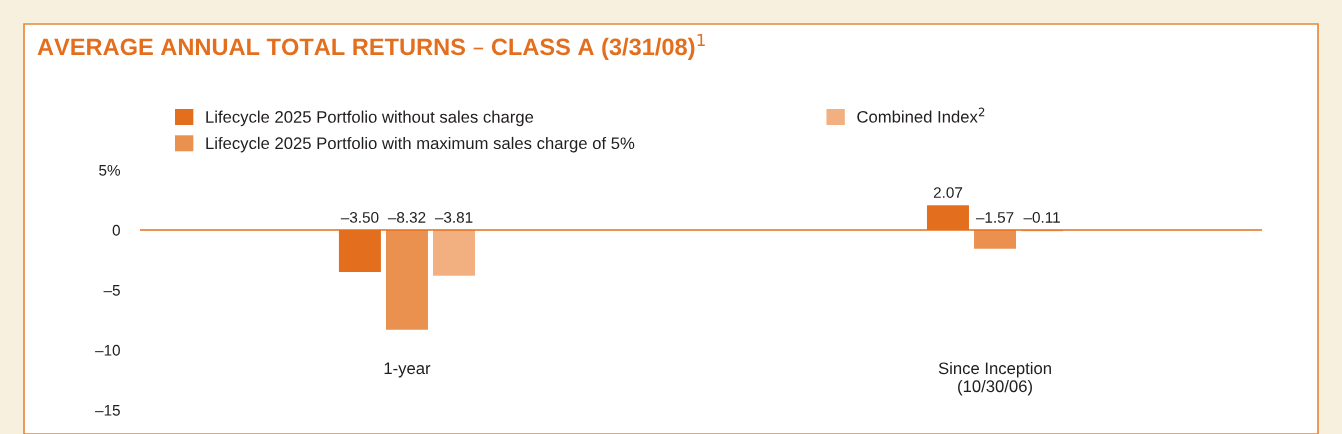 The height and width of the screenshot is (434, 1342). What do you see at coordinates (406, 217) in the screenshot?
I see `data-label: –8.32` at bounding box center [406, 217].